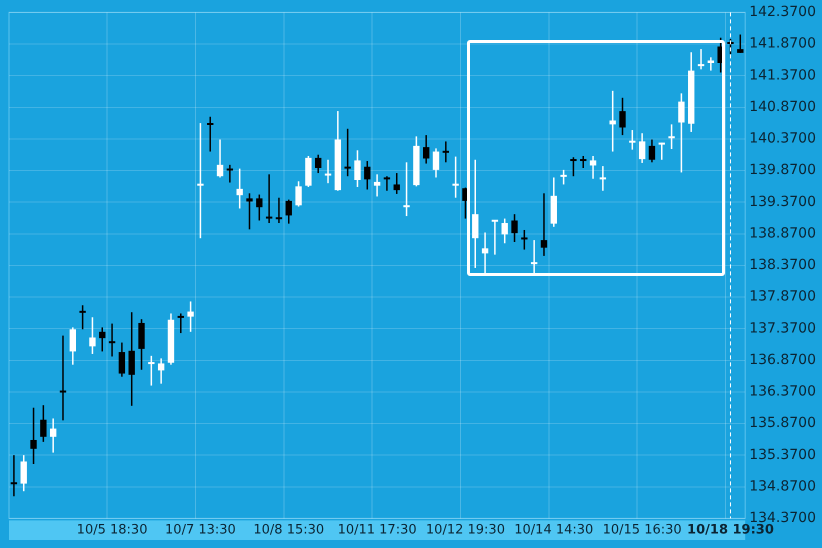 The height and width of the screenshot is (548, 822). What do you see at coordinates (730, 530) in the screenshot?
I see `x-tick-label: 10/18 19:30` at bounding box center [730, 530].